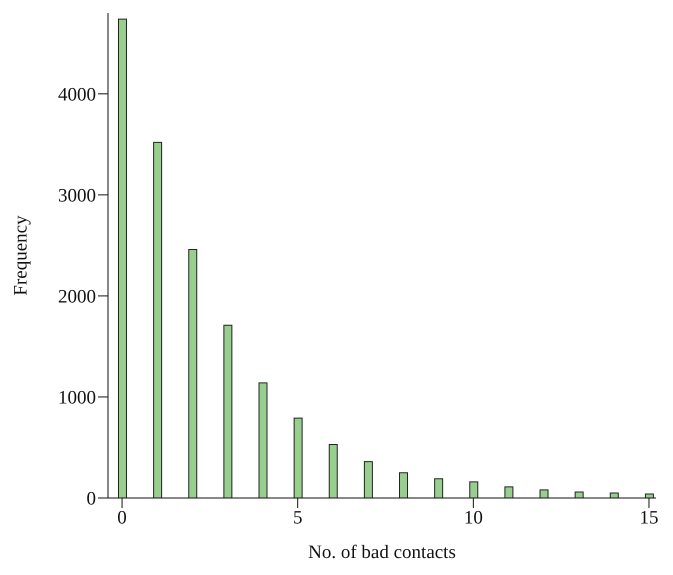  I want to click on x-axis-title: No. of bad contacts, so click(382, 552).